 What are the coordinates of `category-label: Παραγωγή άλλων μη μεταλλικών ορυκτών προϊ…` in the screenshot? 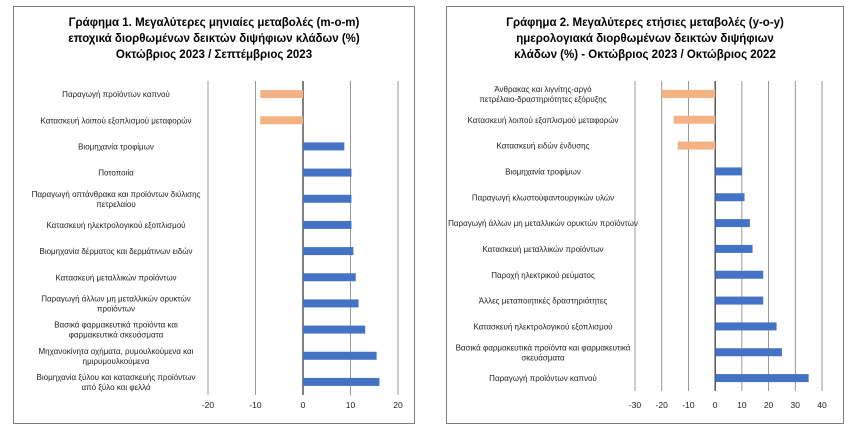 It's located at (115, 303).